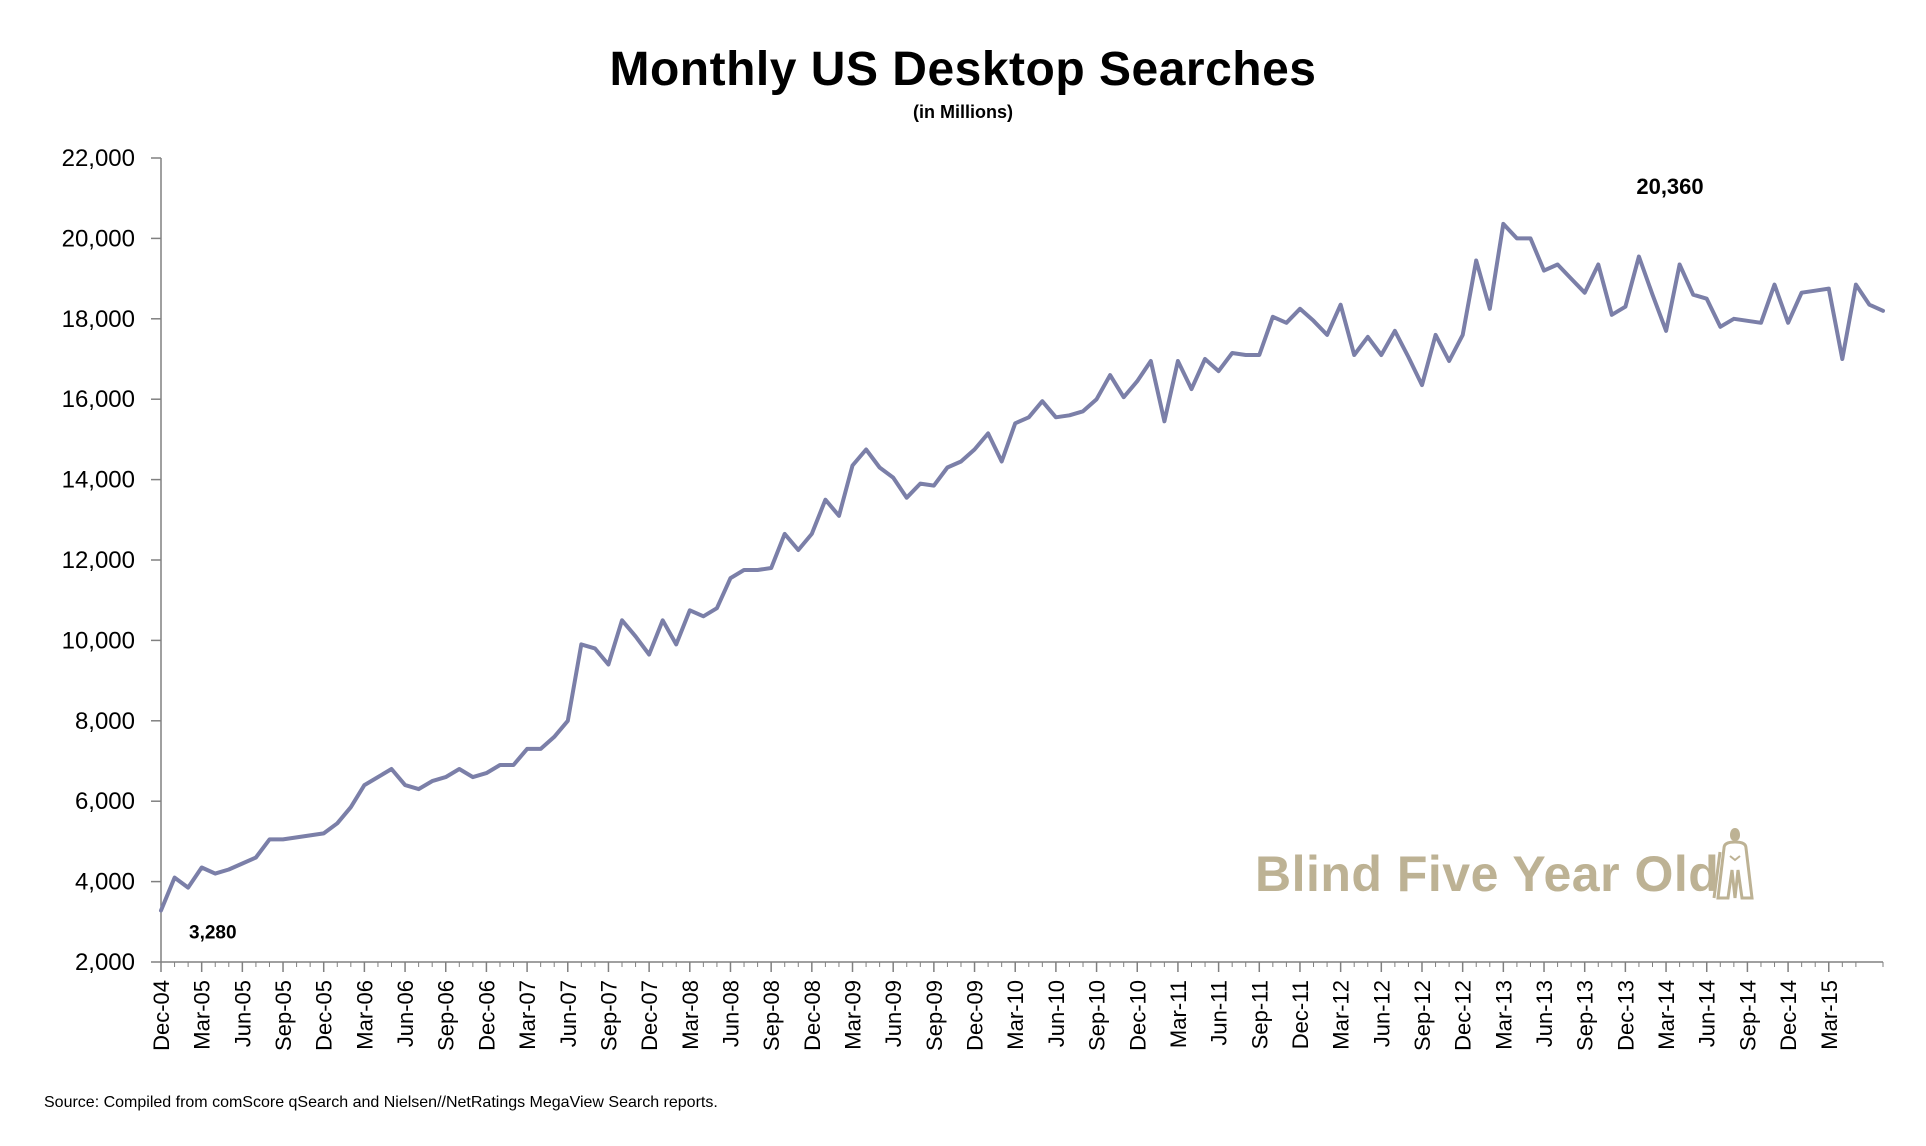 This screenshot has height=1146, width=1926. I want to click on x-tick-label: Sep-11, so click(1259, 1014).